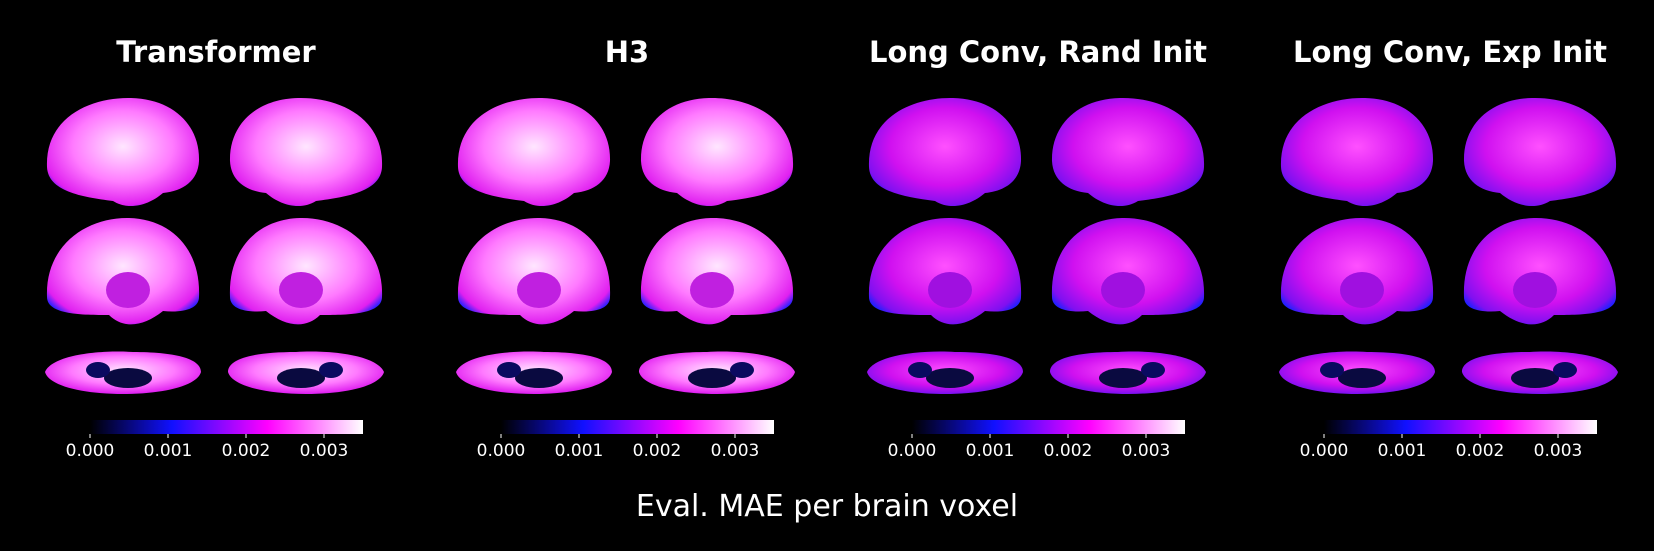 The image size is (1654, 551). I want to click on panel-title: H3, so click(627, 52).